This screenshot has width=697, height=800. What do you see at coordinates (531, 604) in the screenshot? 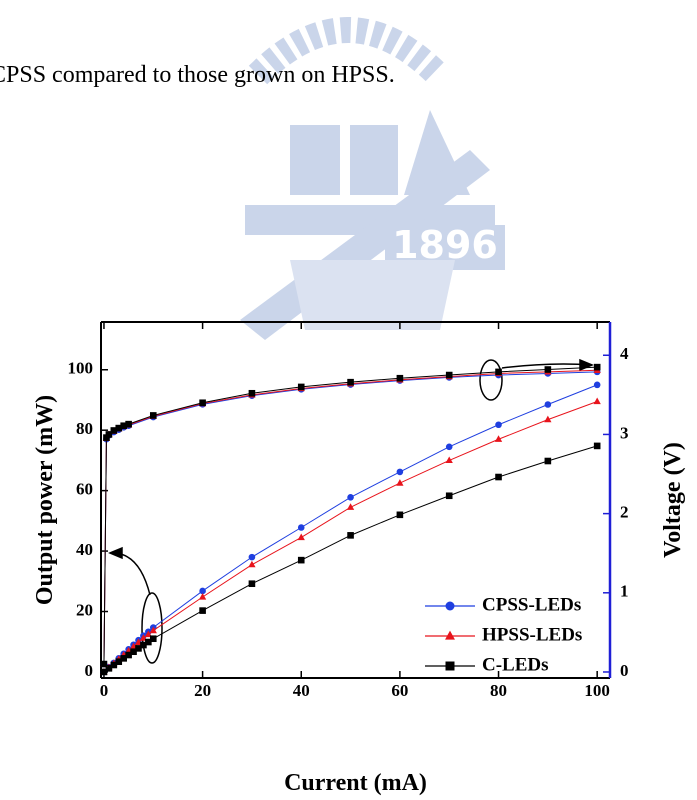
I see `legend-label: CPSS-LEDs` at bounding box center [531, 604].